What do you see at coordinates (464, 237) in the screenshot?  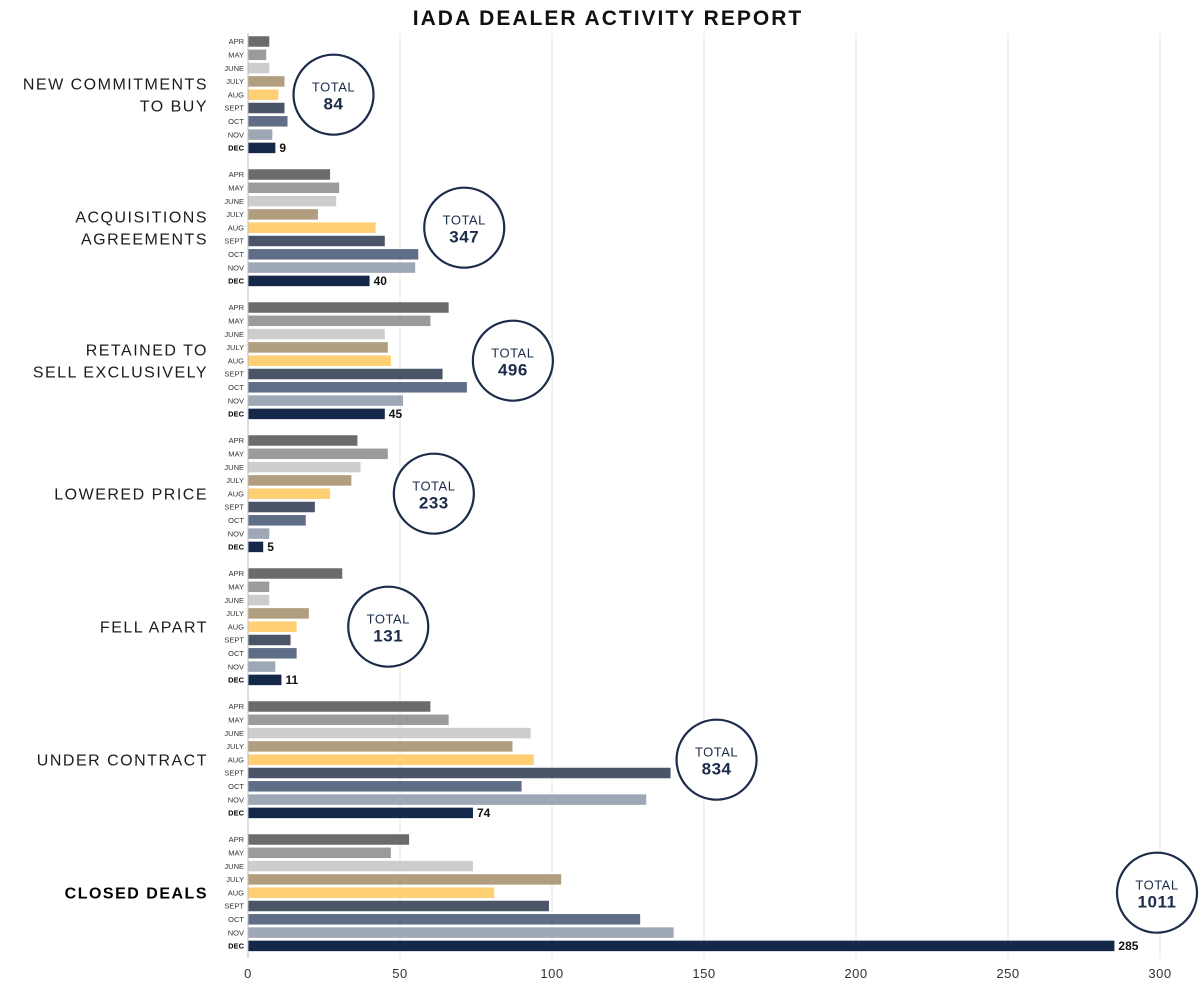 I see `total-badge-value: 347` at bounding box center [464, 237].